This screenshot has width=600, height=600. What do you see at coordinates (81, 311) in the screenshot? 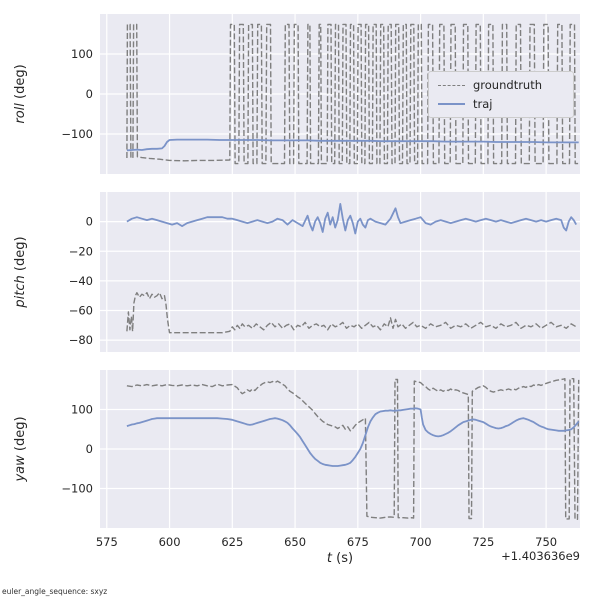
I see `y-tick-label: −60` at bounding box center [81, 311].